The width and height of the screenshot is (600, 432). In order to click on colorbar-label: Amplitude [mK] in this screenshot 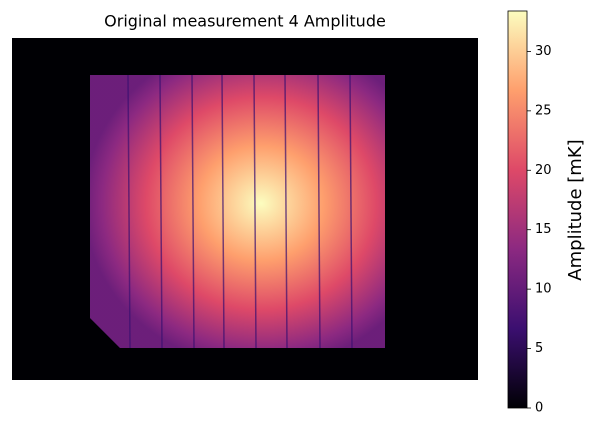, I will do `click(575, 209)`.